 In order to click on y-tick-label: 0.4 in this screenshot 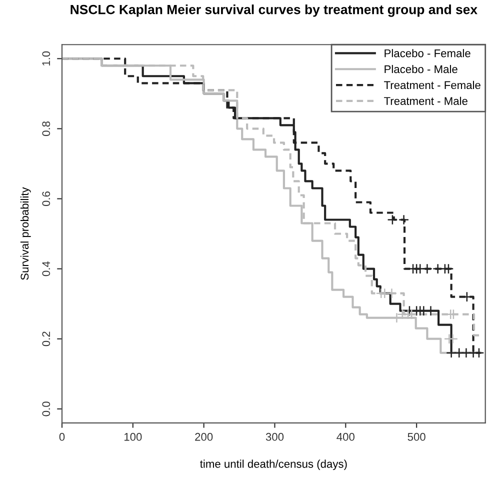, I will do `click(46, 268)`.